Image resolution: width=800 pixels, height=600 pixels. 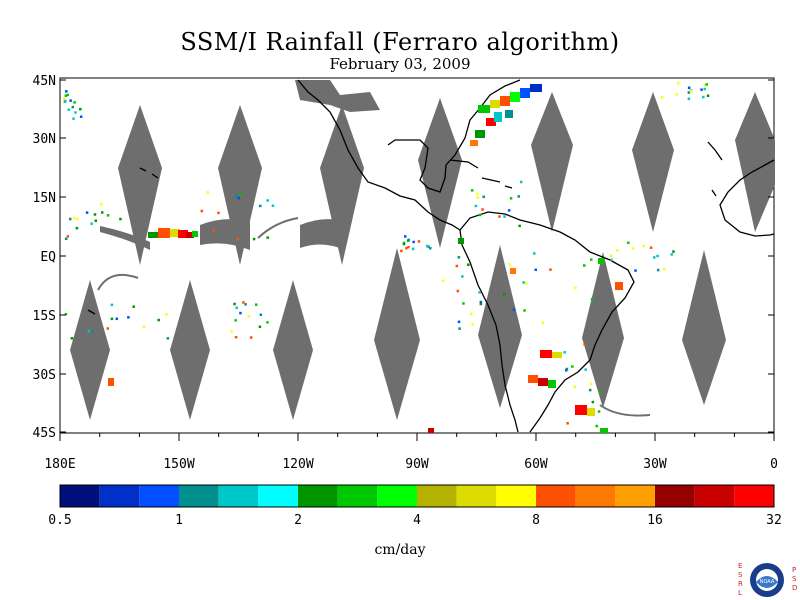 What do you see at coordinates (411, 452) in the screenshot?
I see `longitude-axis: 180E 150W 120W 90W 60W 30W 0` at bounding box center [411, 452].